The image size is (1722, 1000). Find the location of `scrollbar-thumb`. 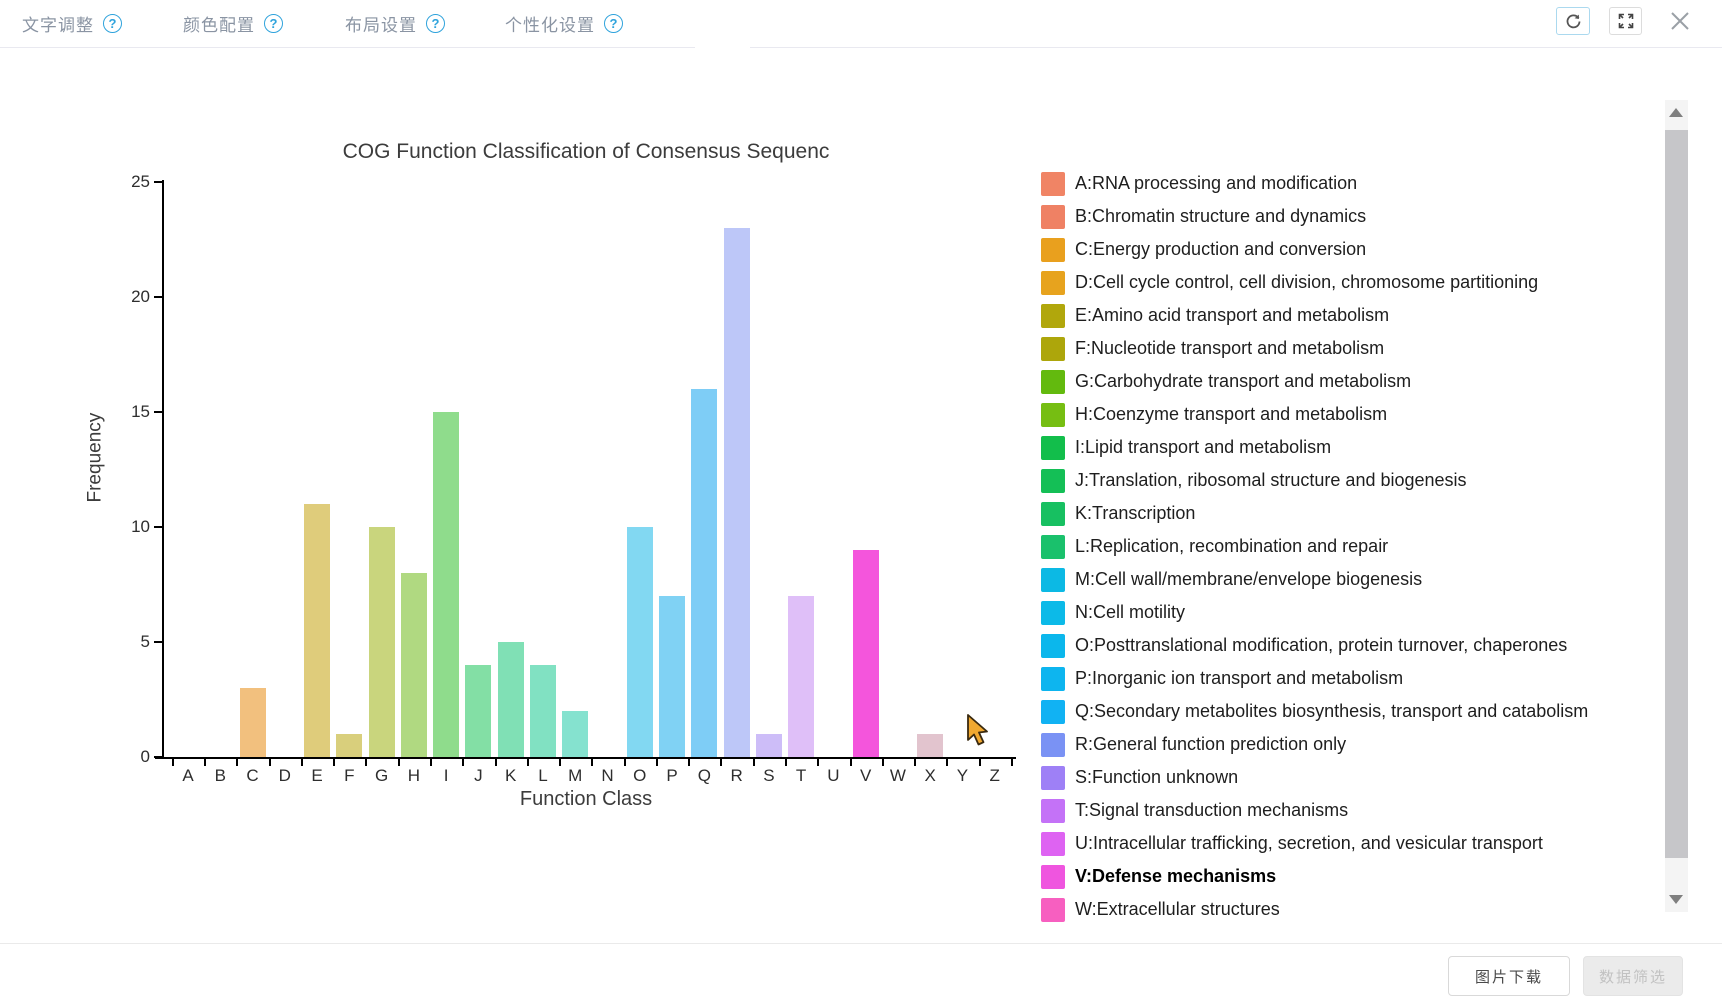

scrollbar-thumb is located at coordinates (1676, 494).